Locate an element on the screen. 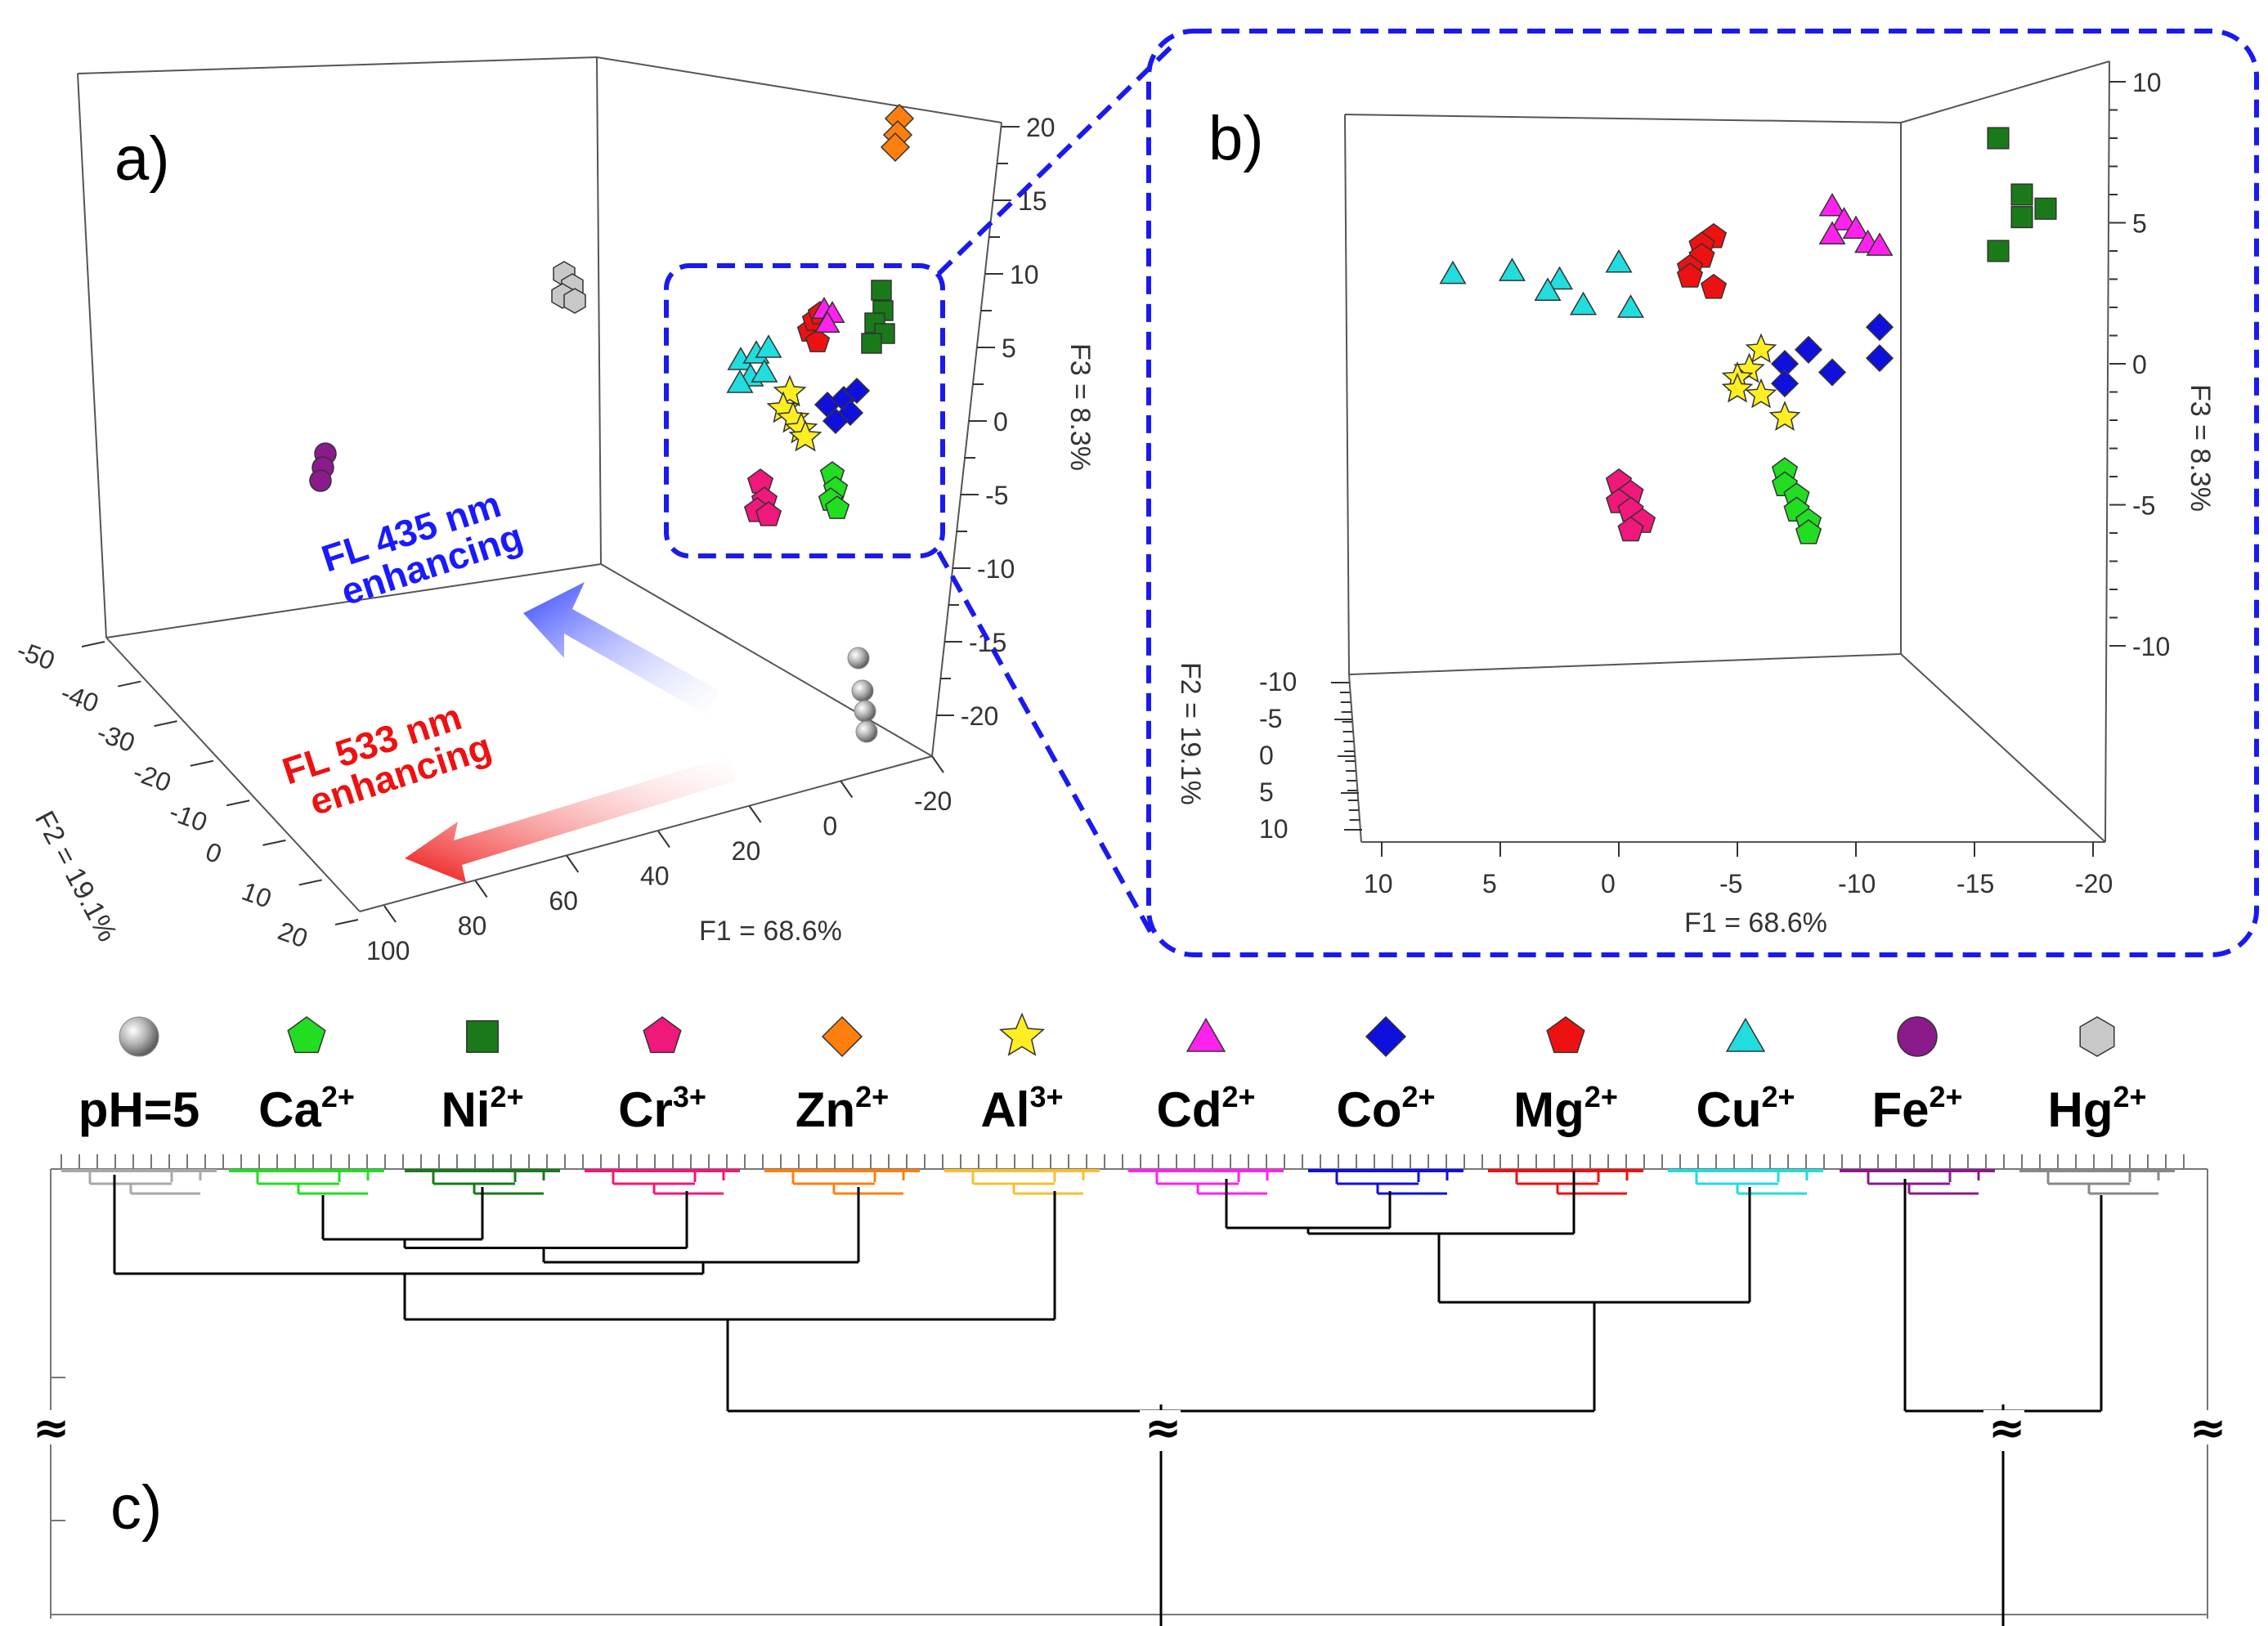 The height and width of the screenshot is (1626, 2268). a-ytick-label: -10 is located at coordinates (189, 817).